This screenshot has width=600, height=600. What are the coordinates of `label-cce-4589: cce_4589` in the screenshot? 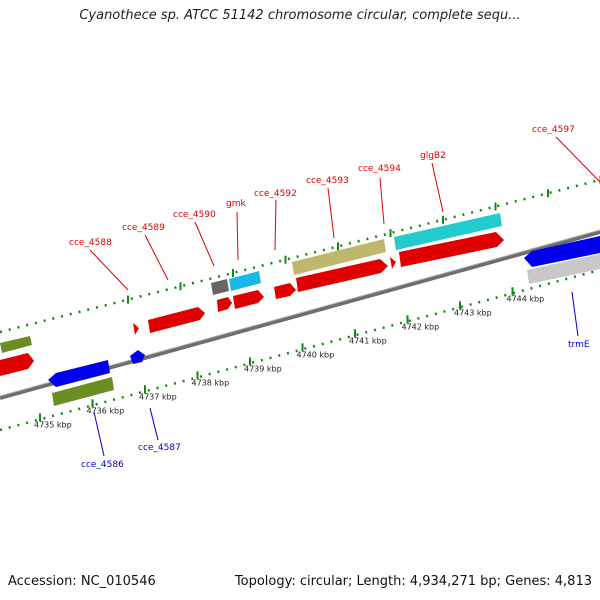 It's located at (143, 228).